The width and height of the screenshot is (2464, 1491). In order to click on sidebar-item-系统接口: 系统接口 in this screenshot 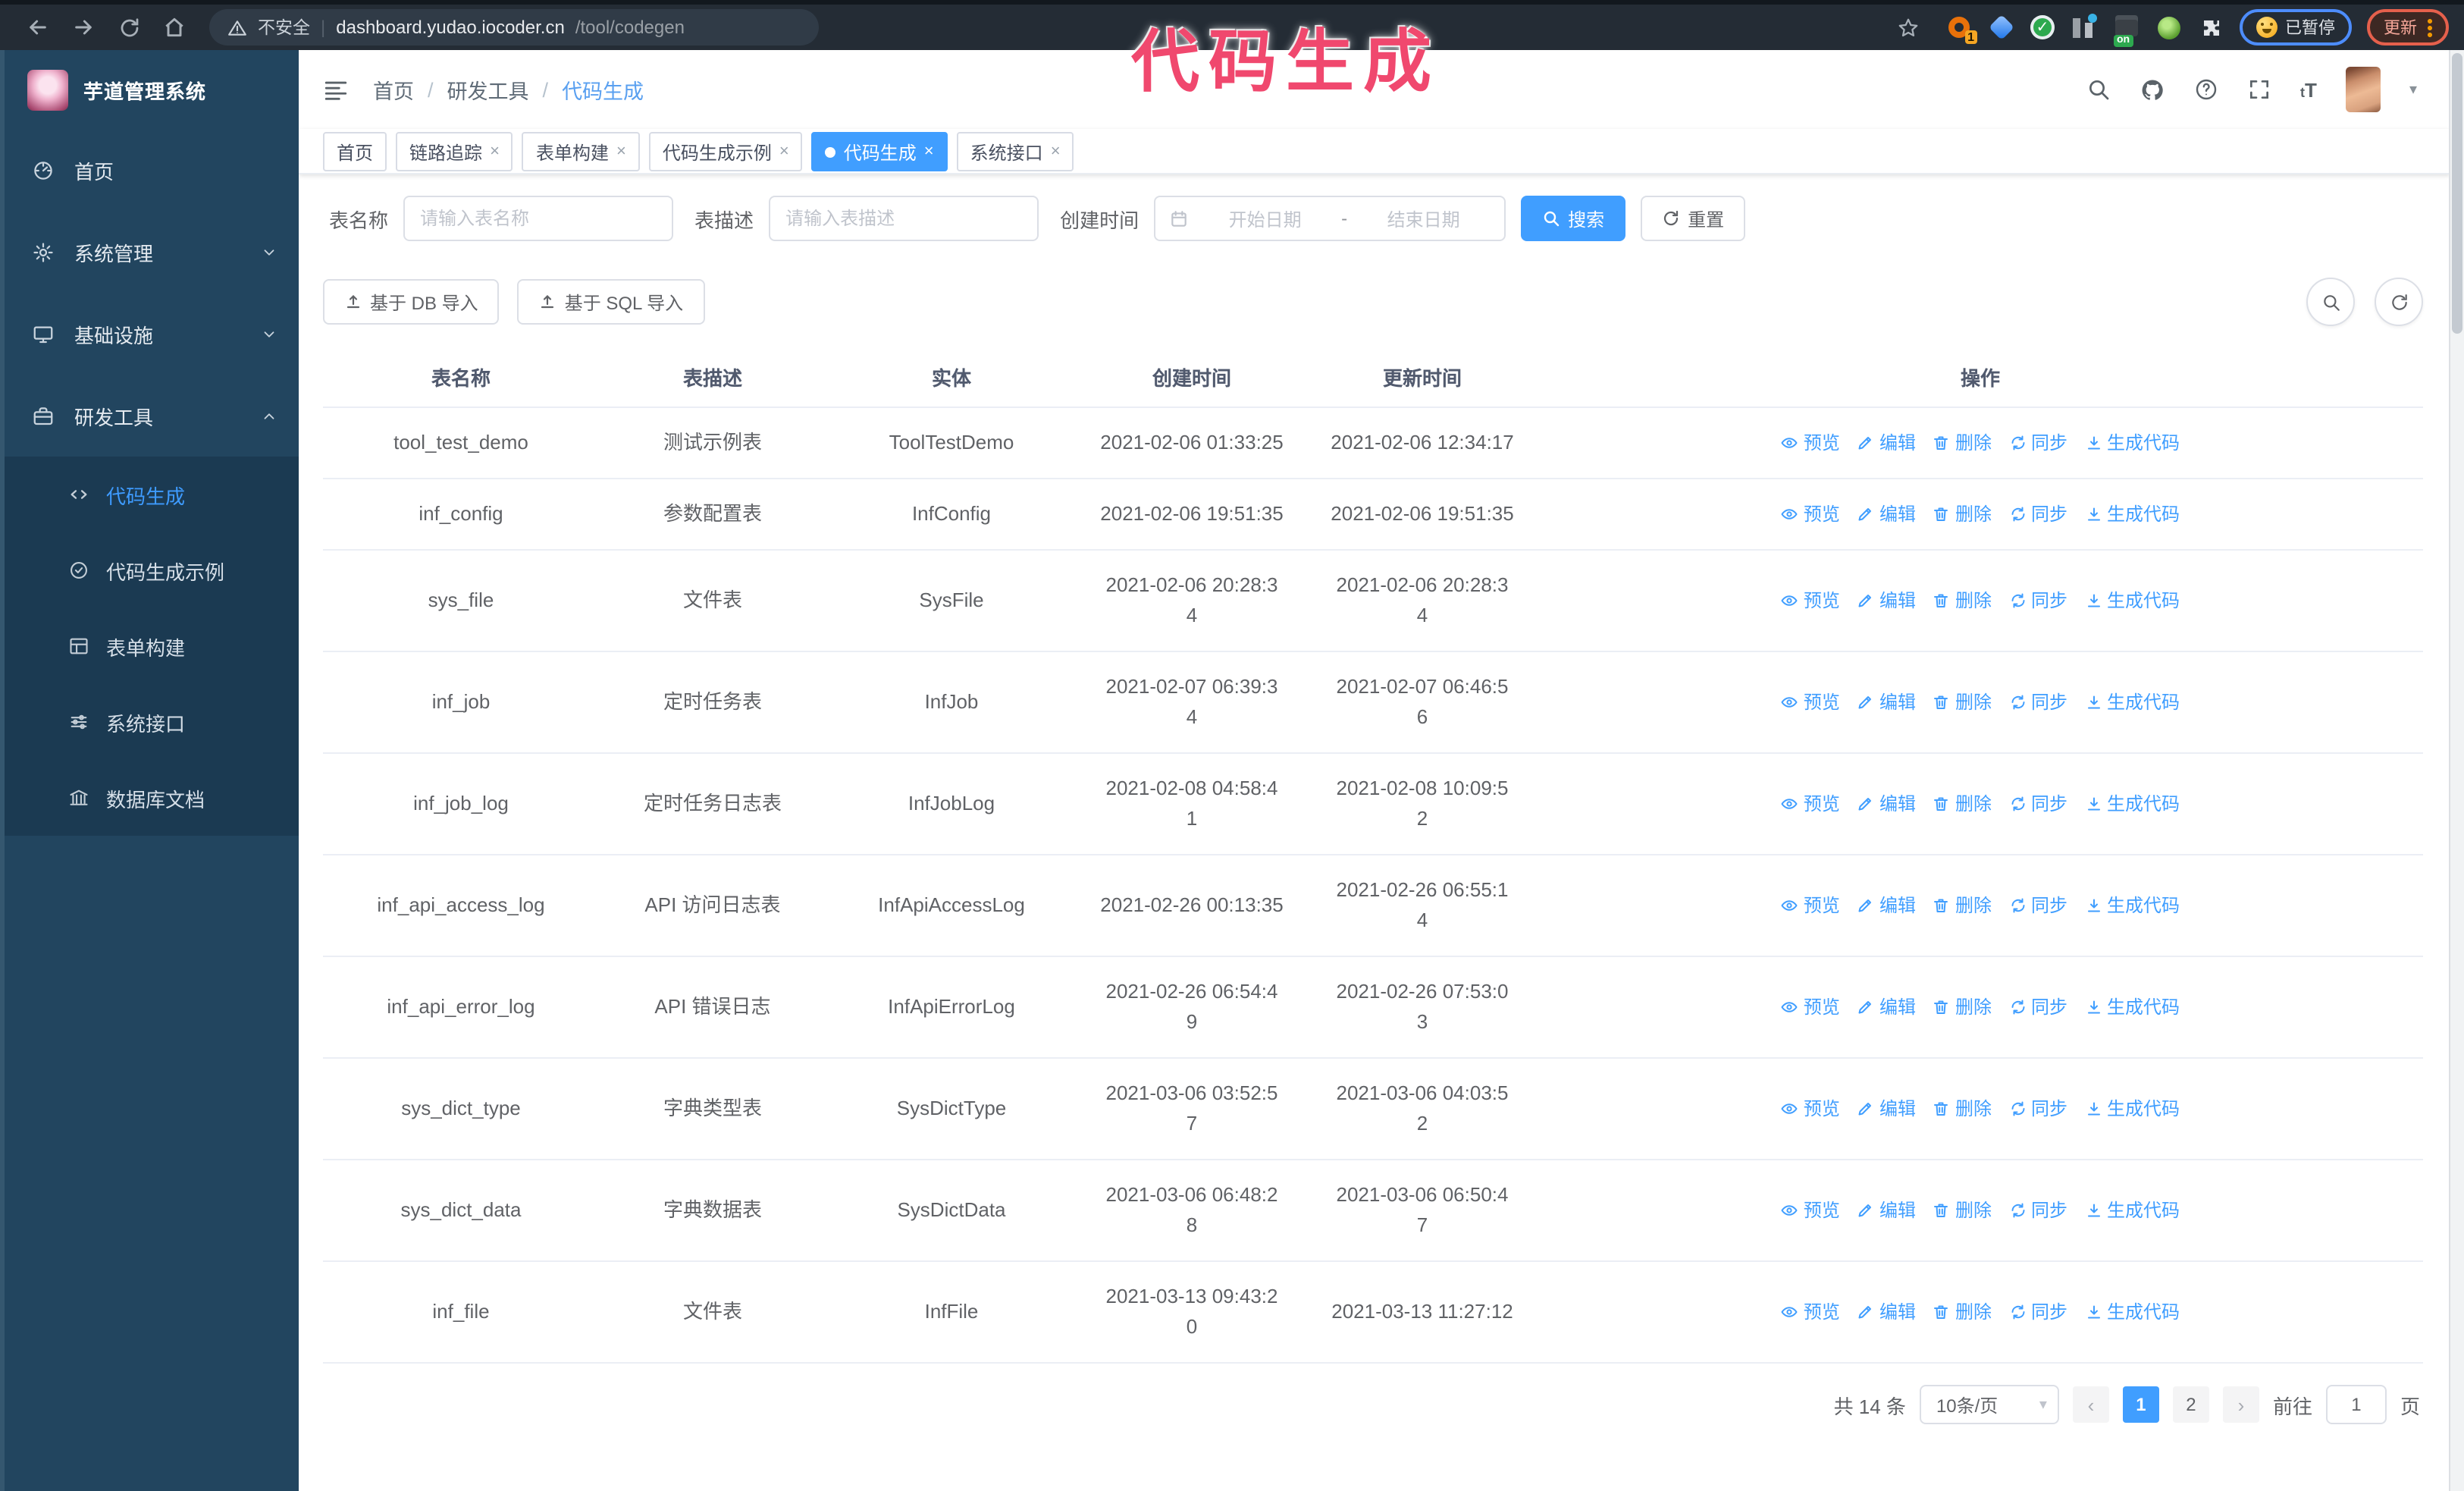, I will do `click(150, 722)`.